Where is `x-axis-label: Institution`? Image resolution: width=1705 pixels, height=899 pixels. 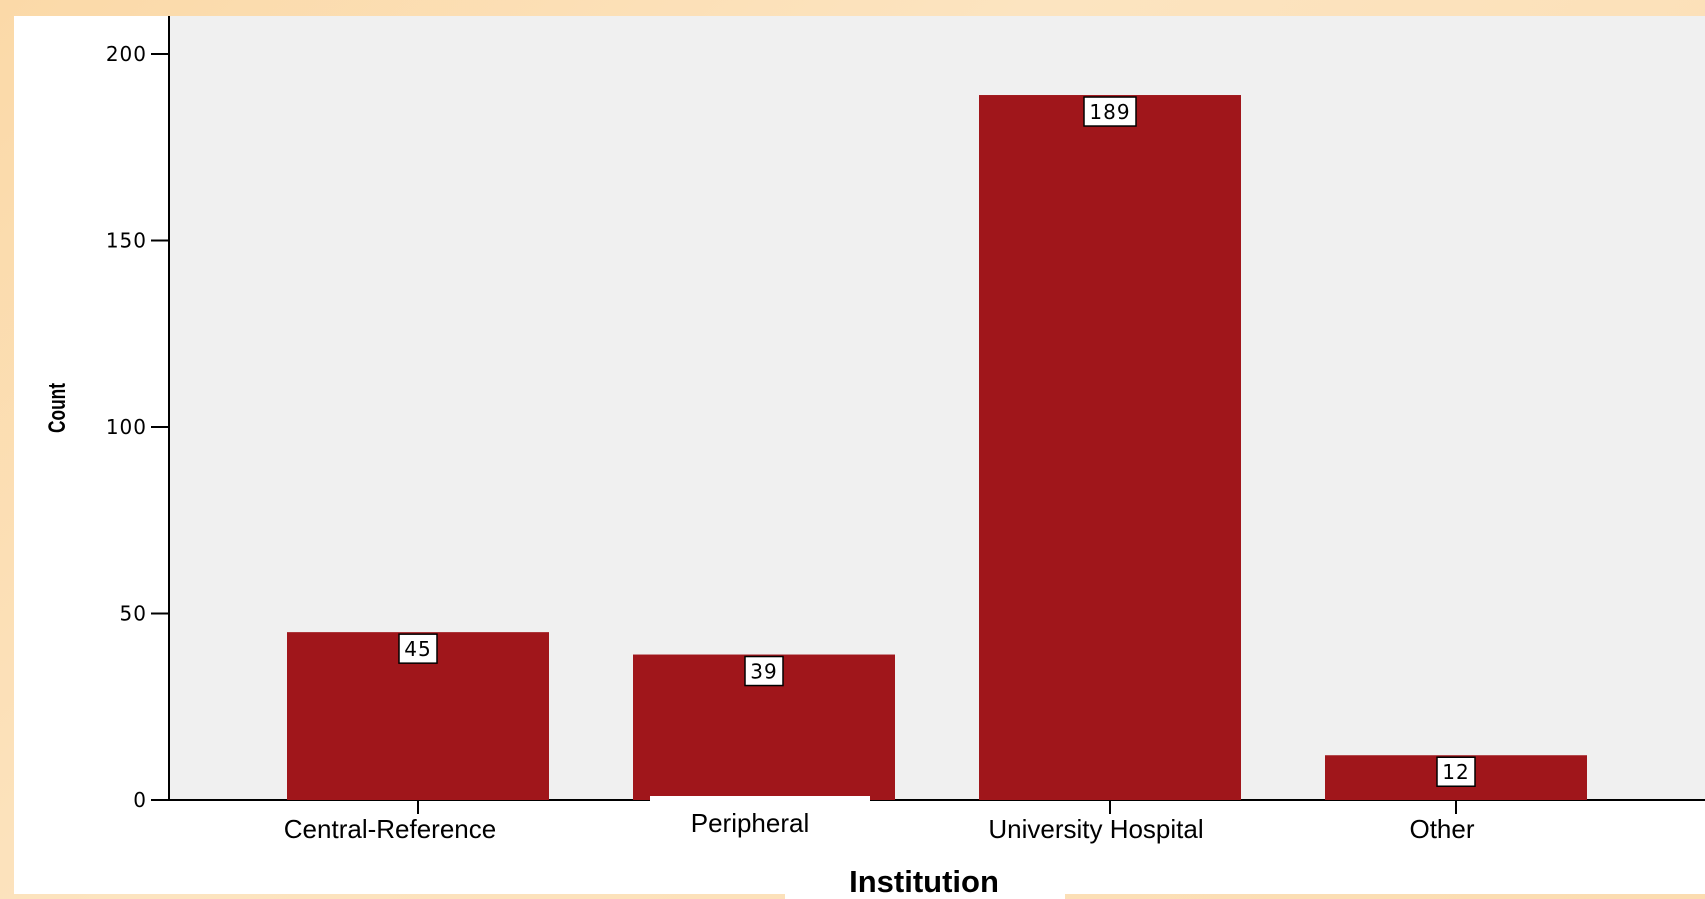
x-axis-label: Institution is located at coordinates (924, 881).